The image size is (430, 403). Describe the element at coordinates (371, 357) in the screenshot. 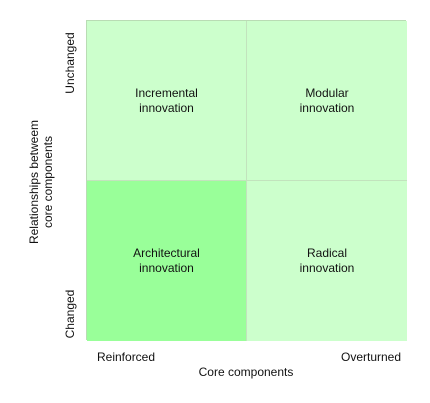

I see `x-axis-high-label: Overturned` at that location.